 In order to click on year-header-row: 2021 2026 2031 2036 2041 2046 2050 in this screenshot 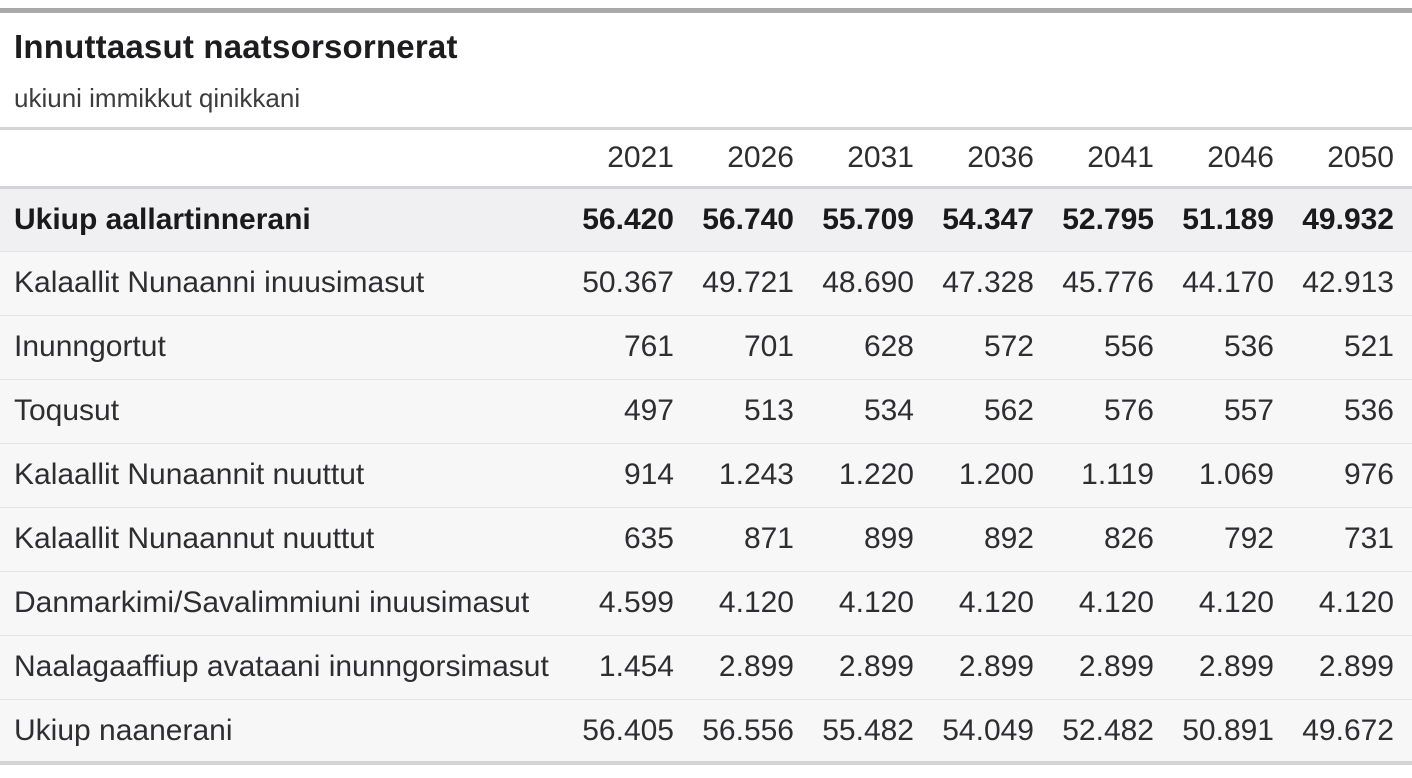, I will do `click(706, 157)`.